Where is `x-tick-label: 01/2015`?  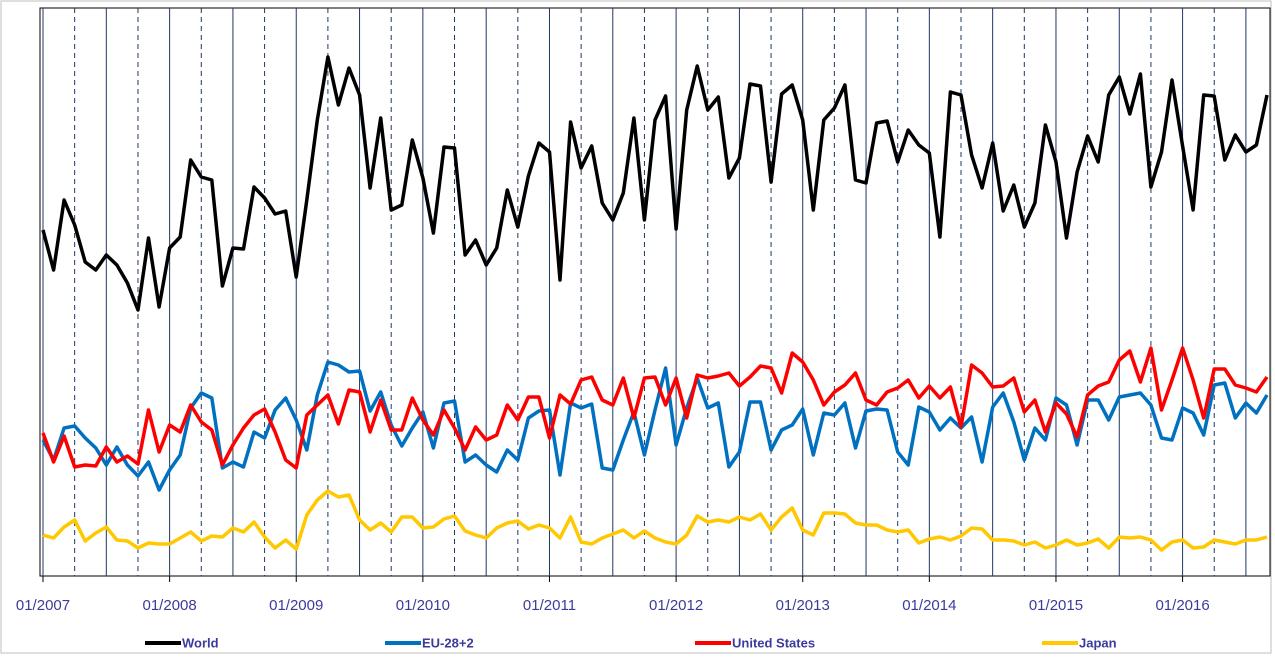
x-tick-label: 01/2015 is located at coordinates (1056, 605).